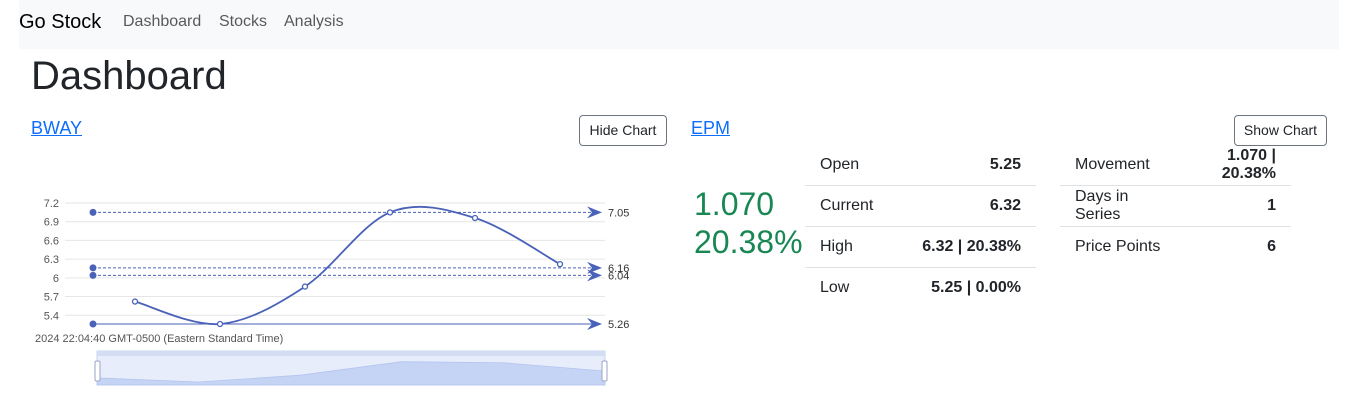  What do you see at coordinates (51, 223) in the screenshot?
I see `y-tick-label: 6.9` at bounding box center [51, 223].